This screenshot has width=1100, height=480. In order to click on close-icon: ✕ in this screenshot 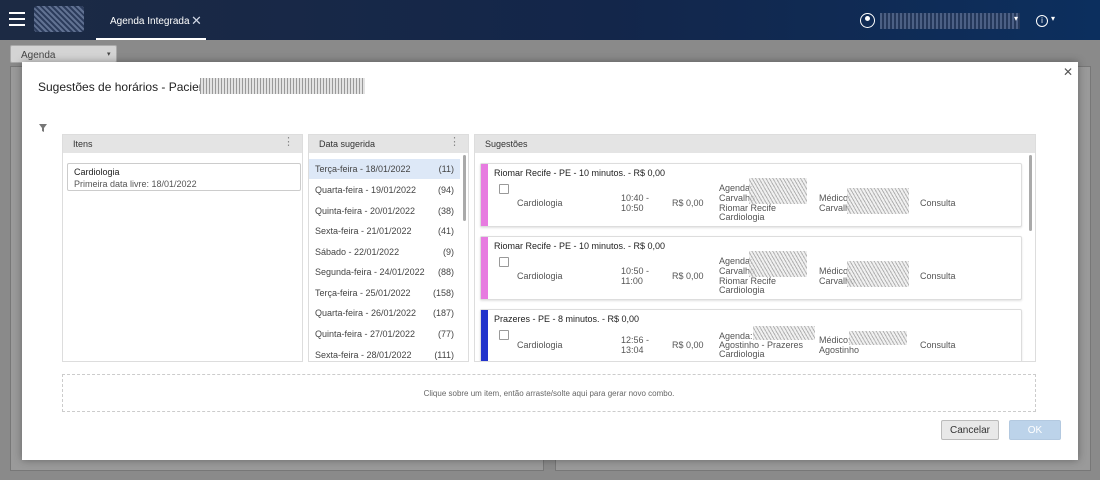, I will do `click(1068, 72)`.